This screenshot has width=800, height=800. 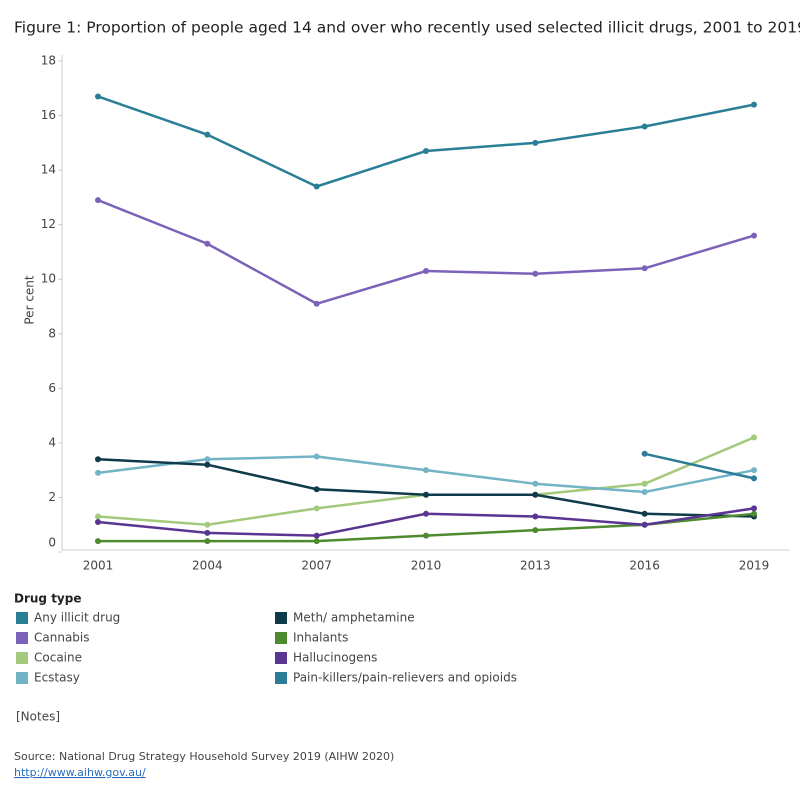 I want to click on legend-label: Cocaine, so click(x=58, y=658).